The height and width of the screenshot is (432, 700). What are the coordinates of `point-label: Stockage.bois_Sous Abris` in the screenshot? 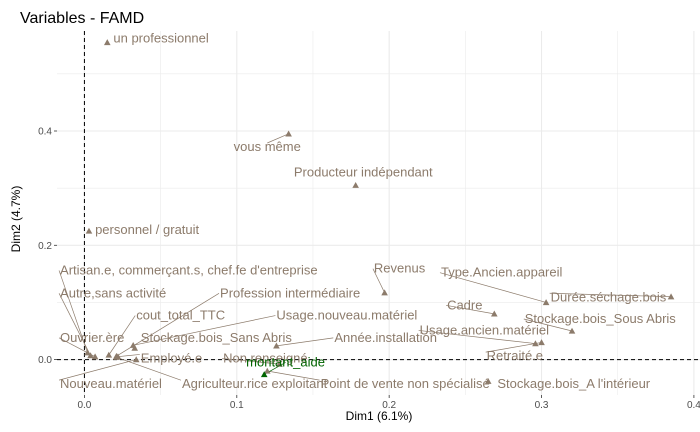 It's located at (601, 318).